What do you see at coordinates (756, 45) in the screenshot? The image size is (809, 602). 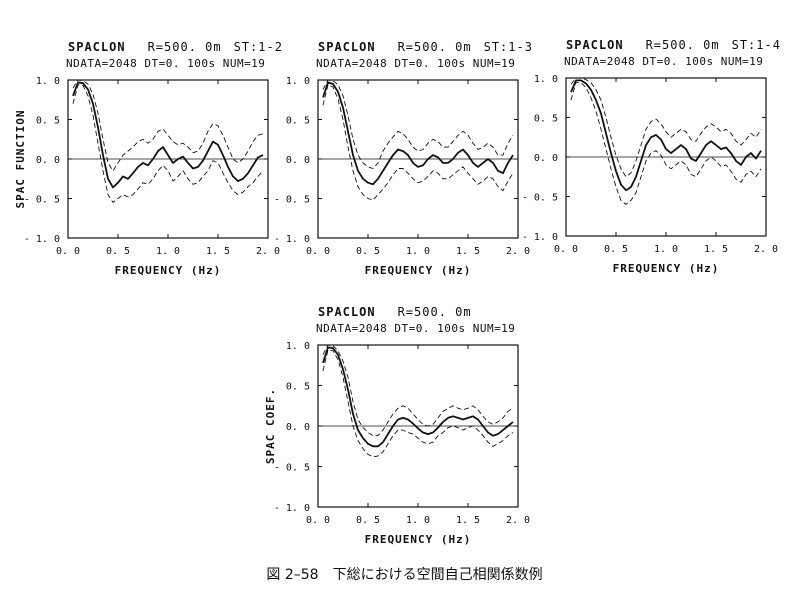 I see `plot-title-station: ST:1-4` at bounding box center [756, 45].